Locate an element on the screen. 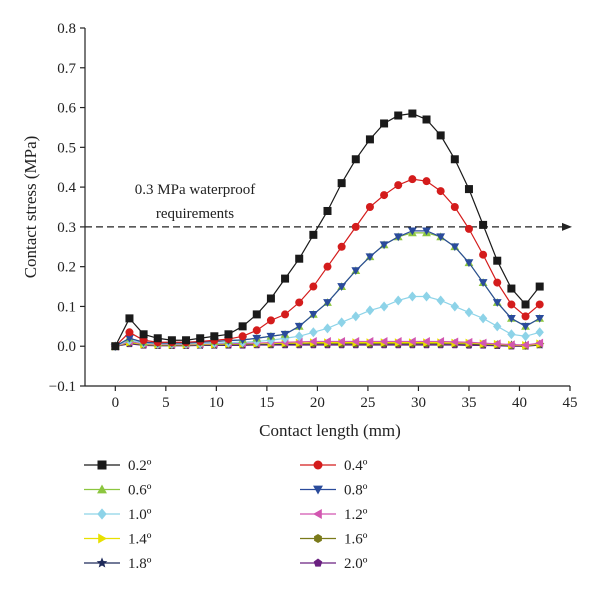 The image size is (600, 589). legend-entry: 1.8º is located at coordinates (118, 564).